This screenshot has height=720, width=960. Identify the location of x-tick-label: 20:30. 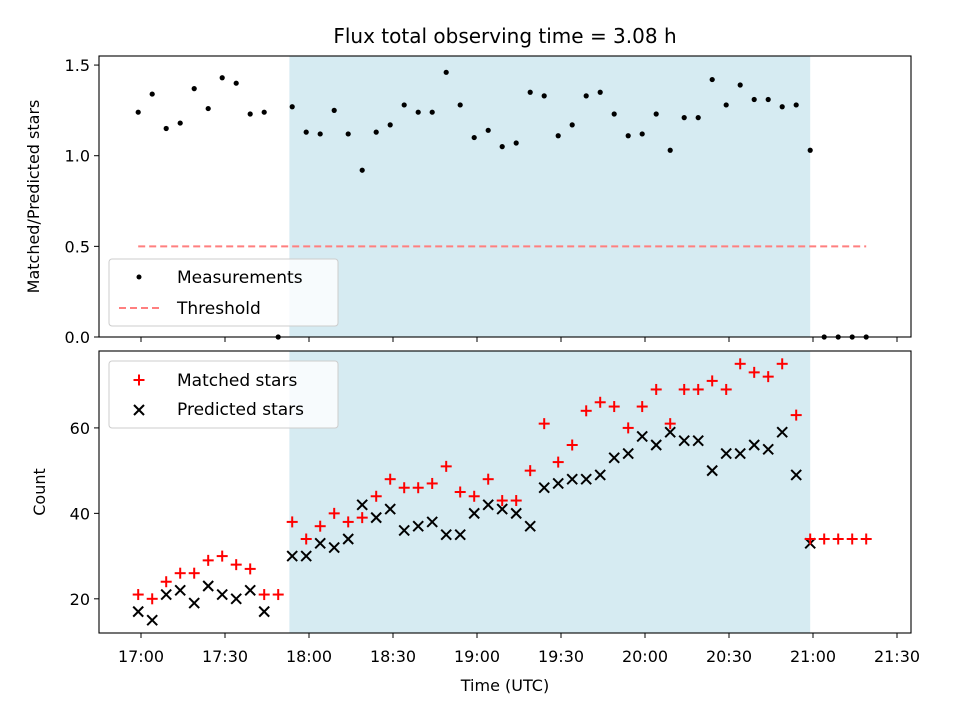
(729, 656).